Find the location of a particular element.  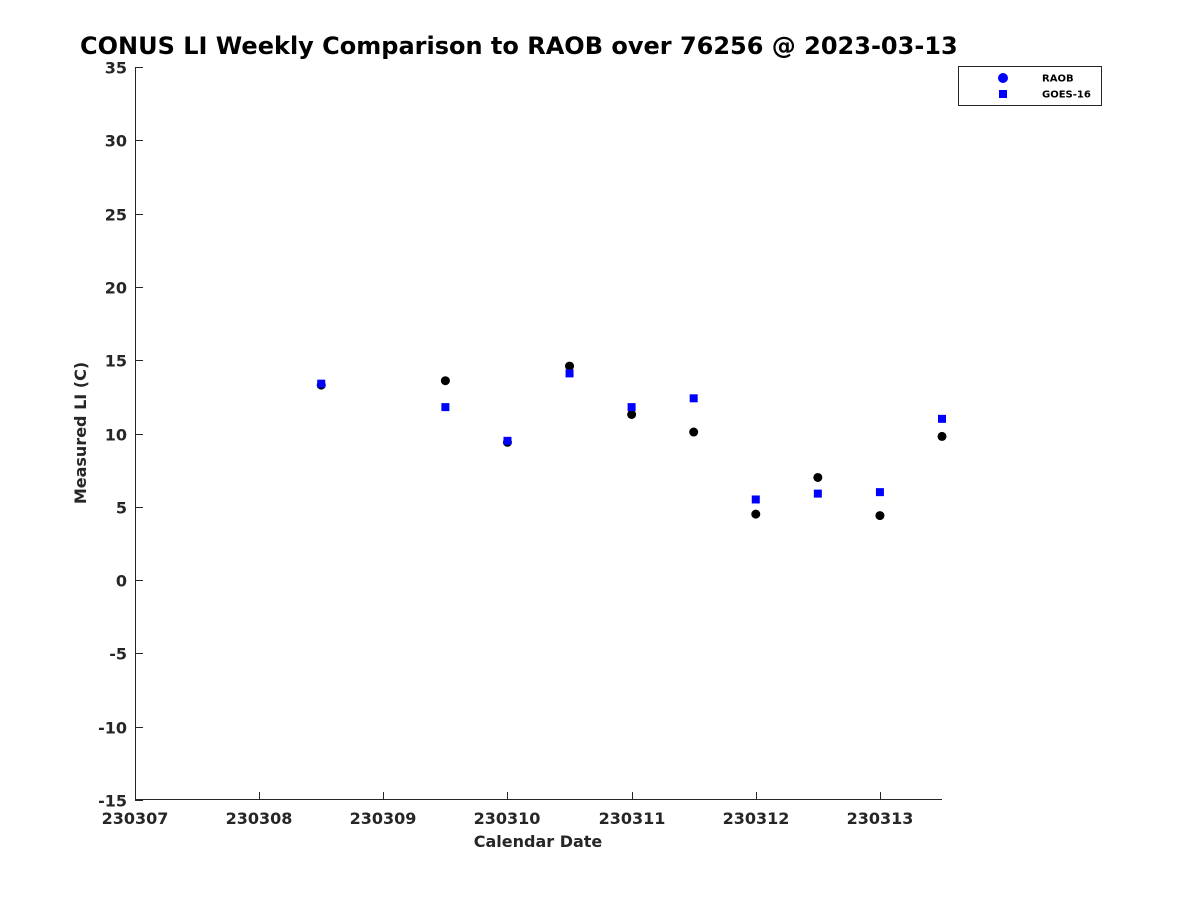

x-tick-label: 230310 is located at coordinates (507, 818).